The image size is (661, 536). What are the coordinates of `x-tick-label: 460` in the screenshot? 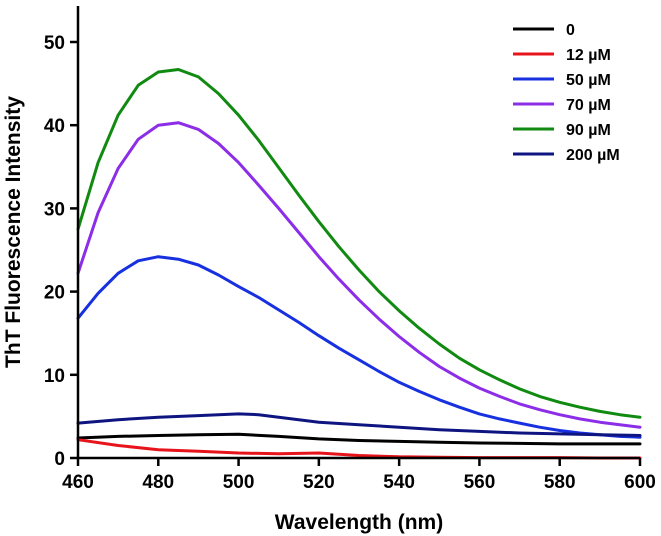 It's located at (78, 482).